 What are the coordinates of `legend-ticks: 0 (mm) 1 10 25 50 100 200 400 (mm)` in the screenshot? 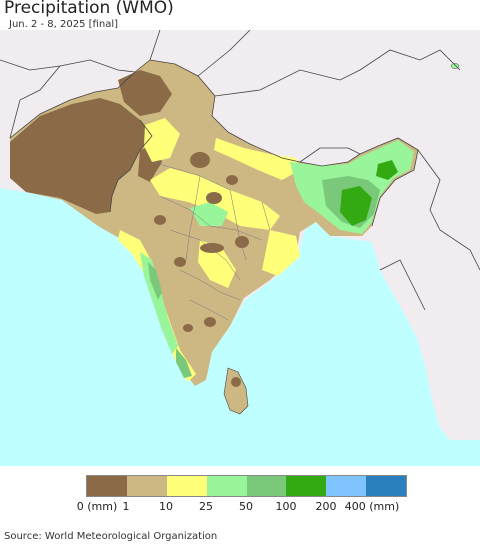 It's located at (240, 507).